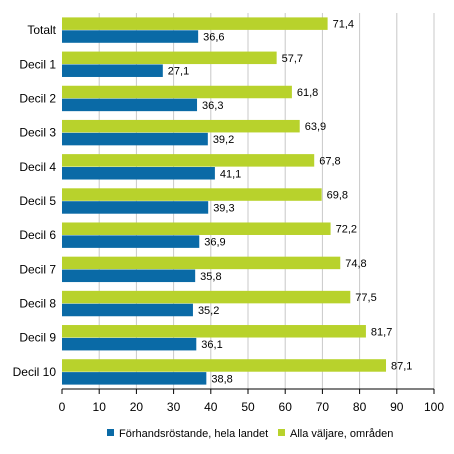 The height and width of the screenshot is (454, 454). Describe the element at coordinates (37, 201) in the screenshot. I see `category-label: Decil 5` at that location.